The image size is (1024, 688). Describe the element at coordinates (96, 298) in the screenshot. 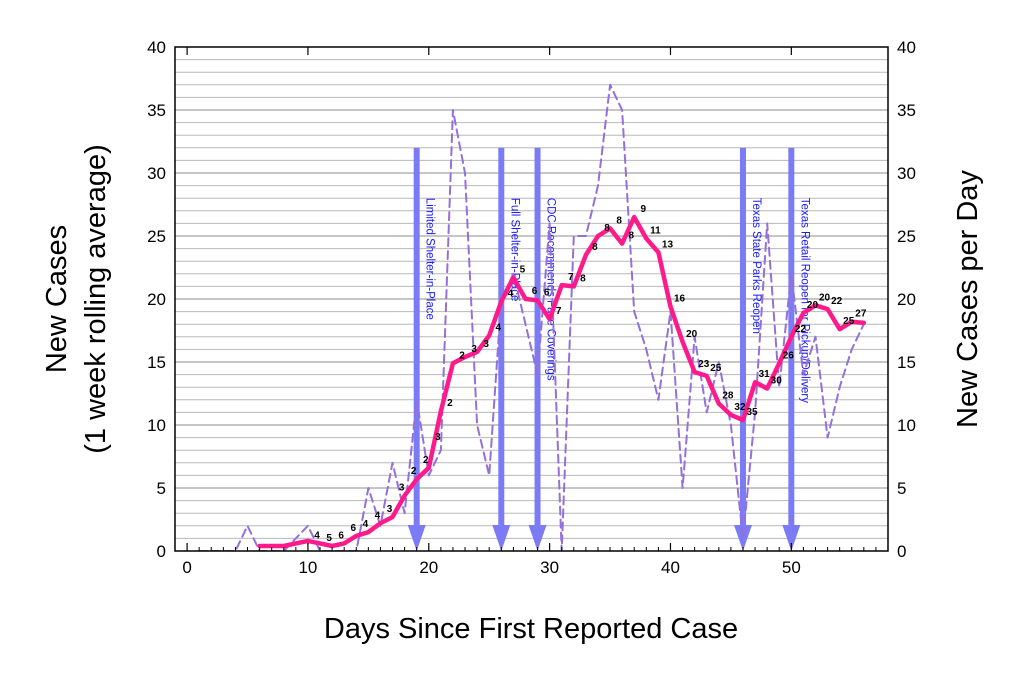

I see `y-axis-title-left-line2: (1 week rolling average)` at that location.